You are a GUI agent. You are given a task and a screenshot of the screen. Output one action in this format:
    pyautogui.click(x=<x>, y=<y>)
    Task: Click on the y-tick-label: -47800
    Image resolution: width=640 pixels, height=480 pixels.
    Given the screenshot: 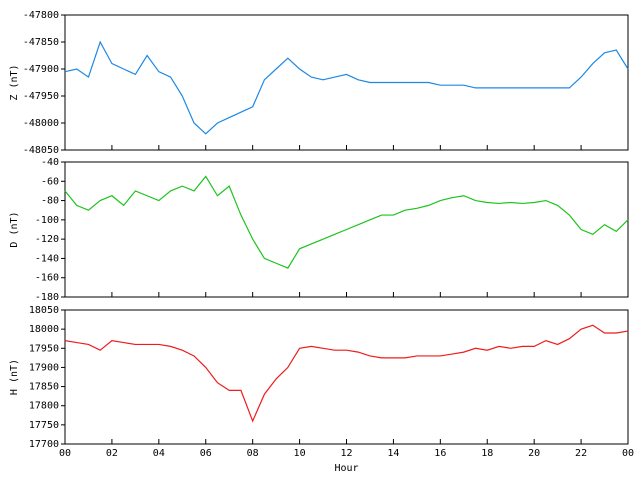 What is the action you would take?
    pyautogui.click(x=41, y=15)
    